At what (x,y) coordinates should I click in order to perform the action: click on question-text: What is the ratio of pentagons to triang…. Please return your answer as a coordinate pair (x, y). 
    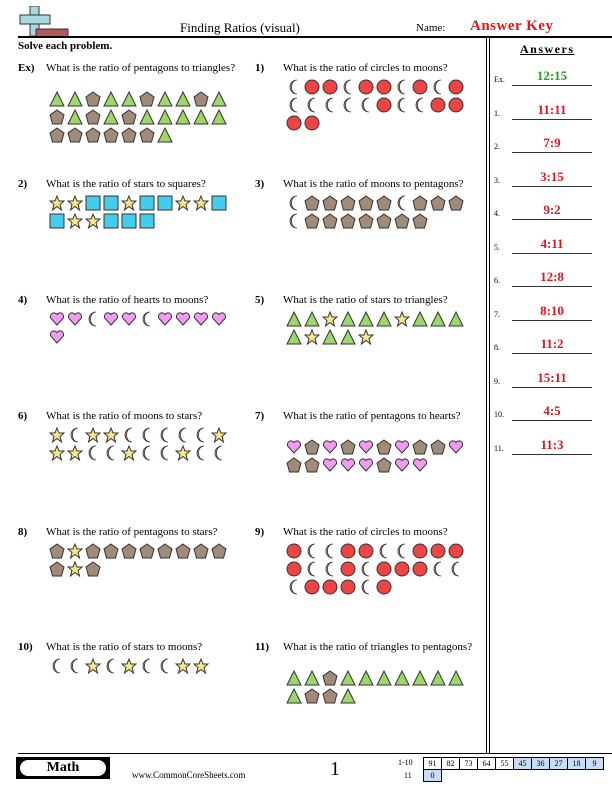
    Looking at the image, I should click on (141, 68).